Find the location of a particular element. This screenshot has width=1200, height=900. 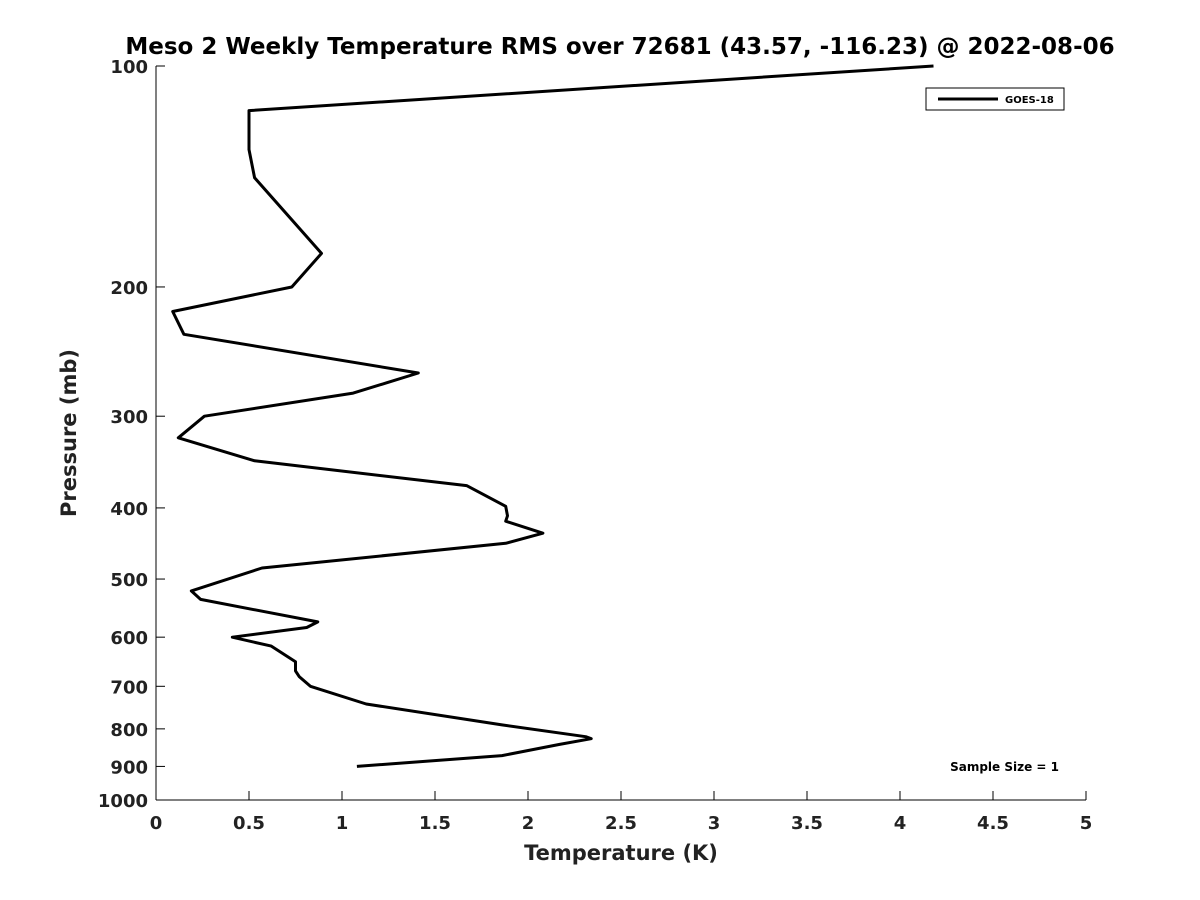

y-tick-label: 100 is located at coordinates (129, 67).